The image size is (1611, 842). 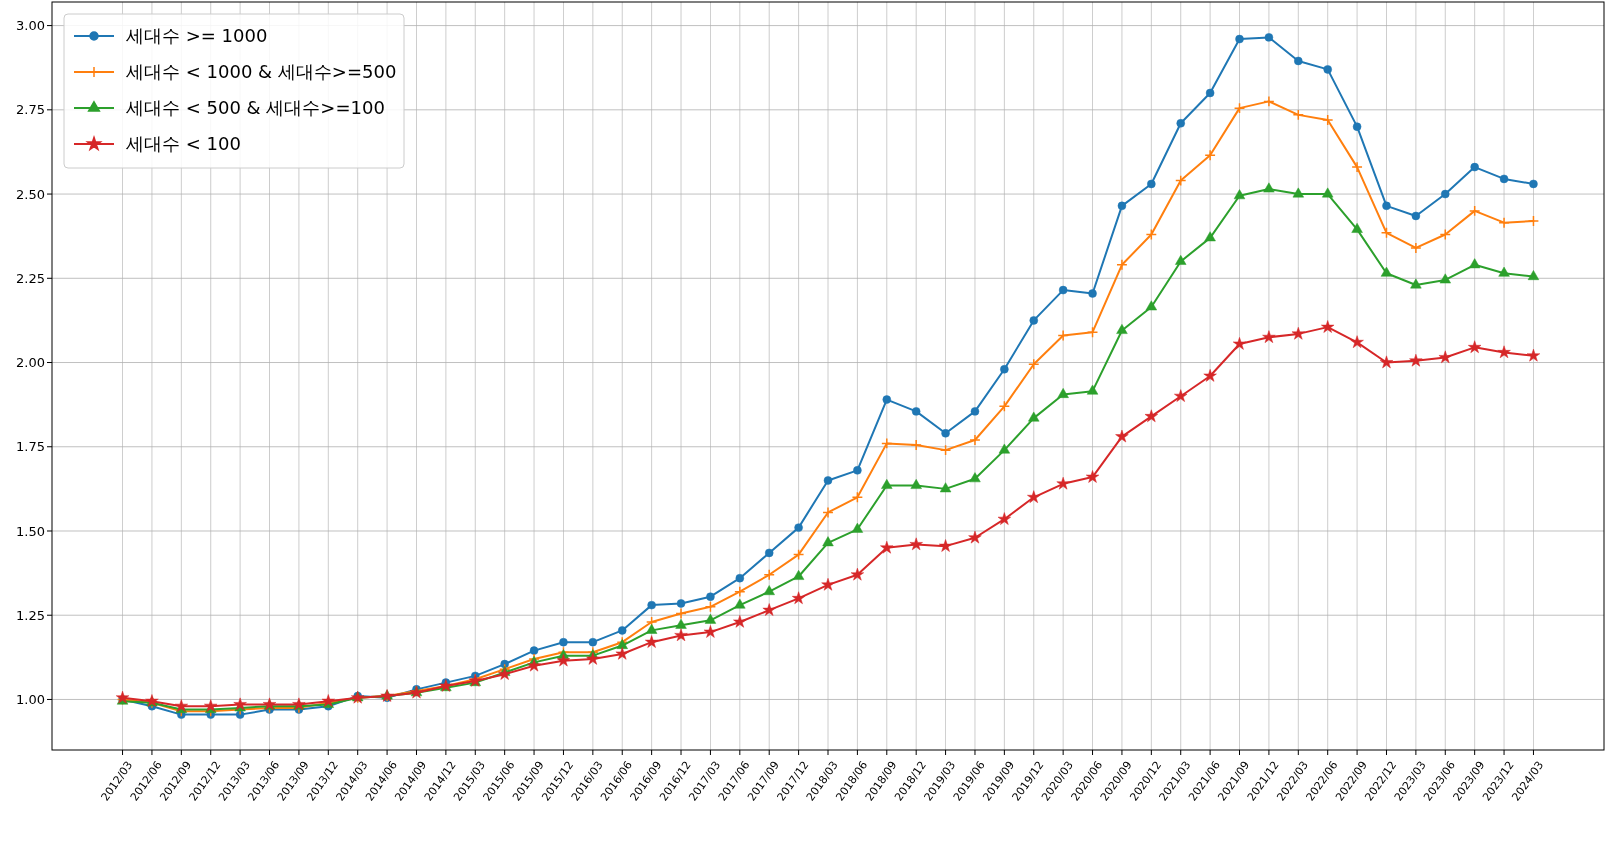 What do you see at coordinates (30, 447) in the screenshot?
I see `y-tick-label: 1.75` at bounding box center [30, 447].